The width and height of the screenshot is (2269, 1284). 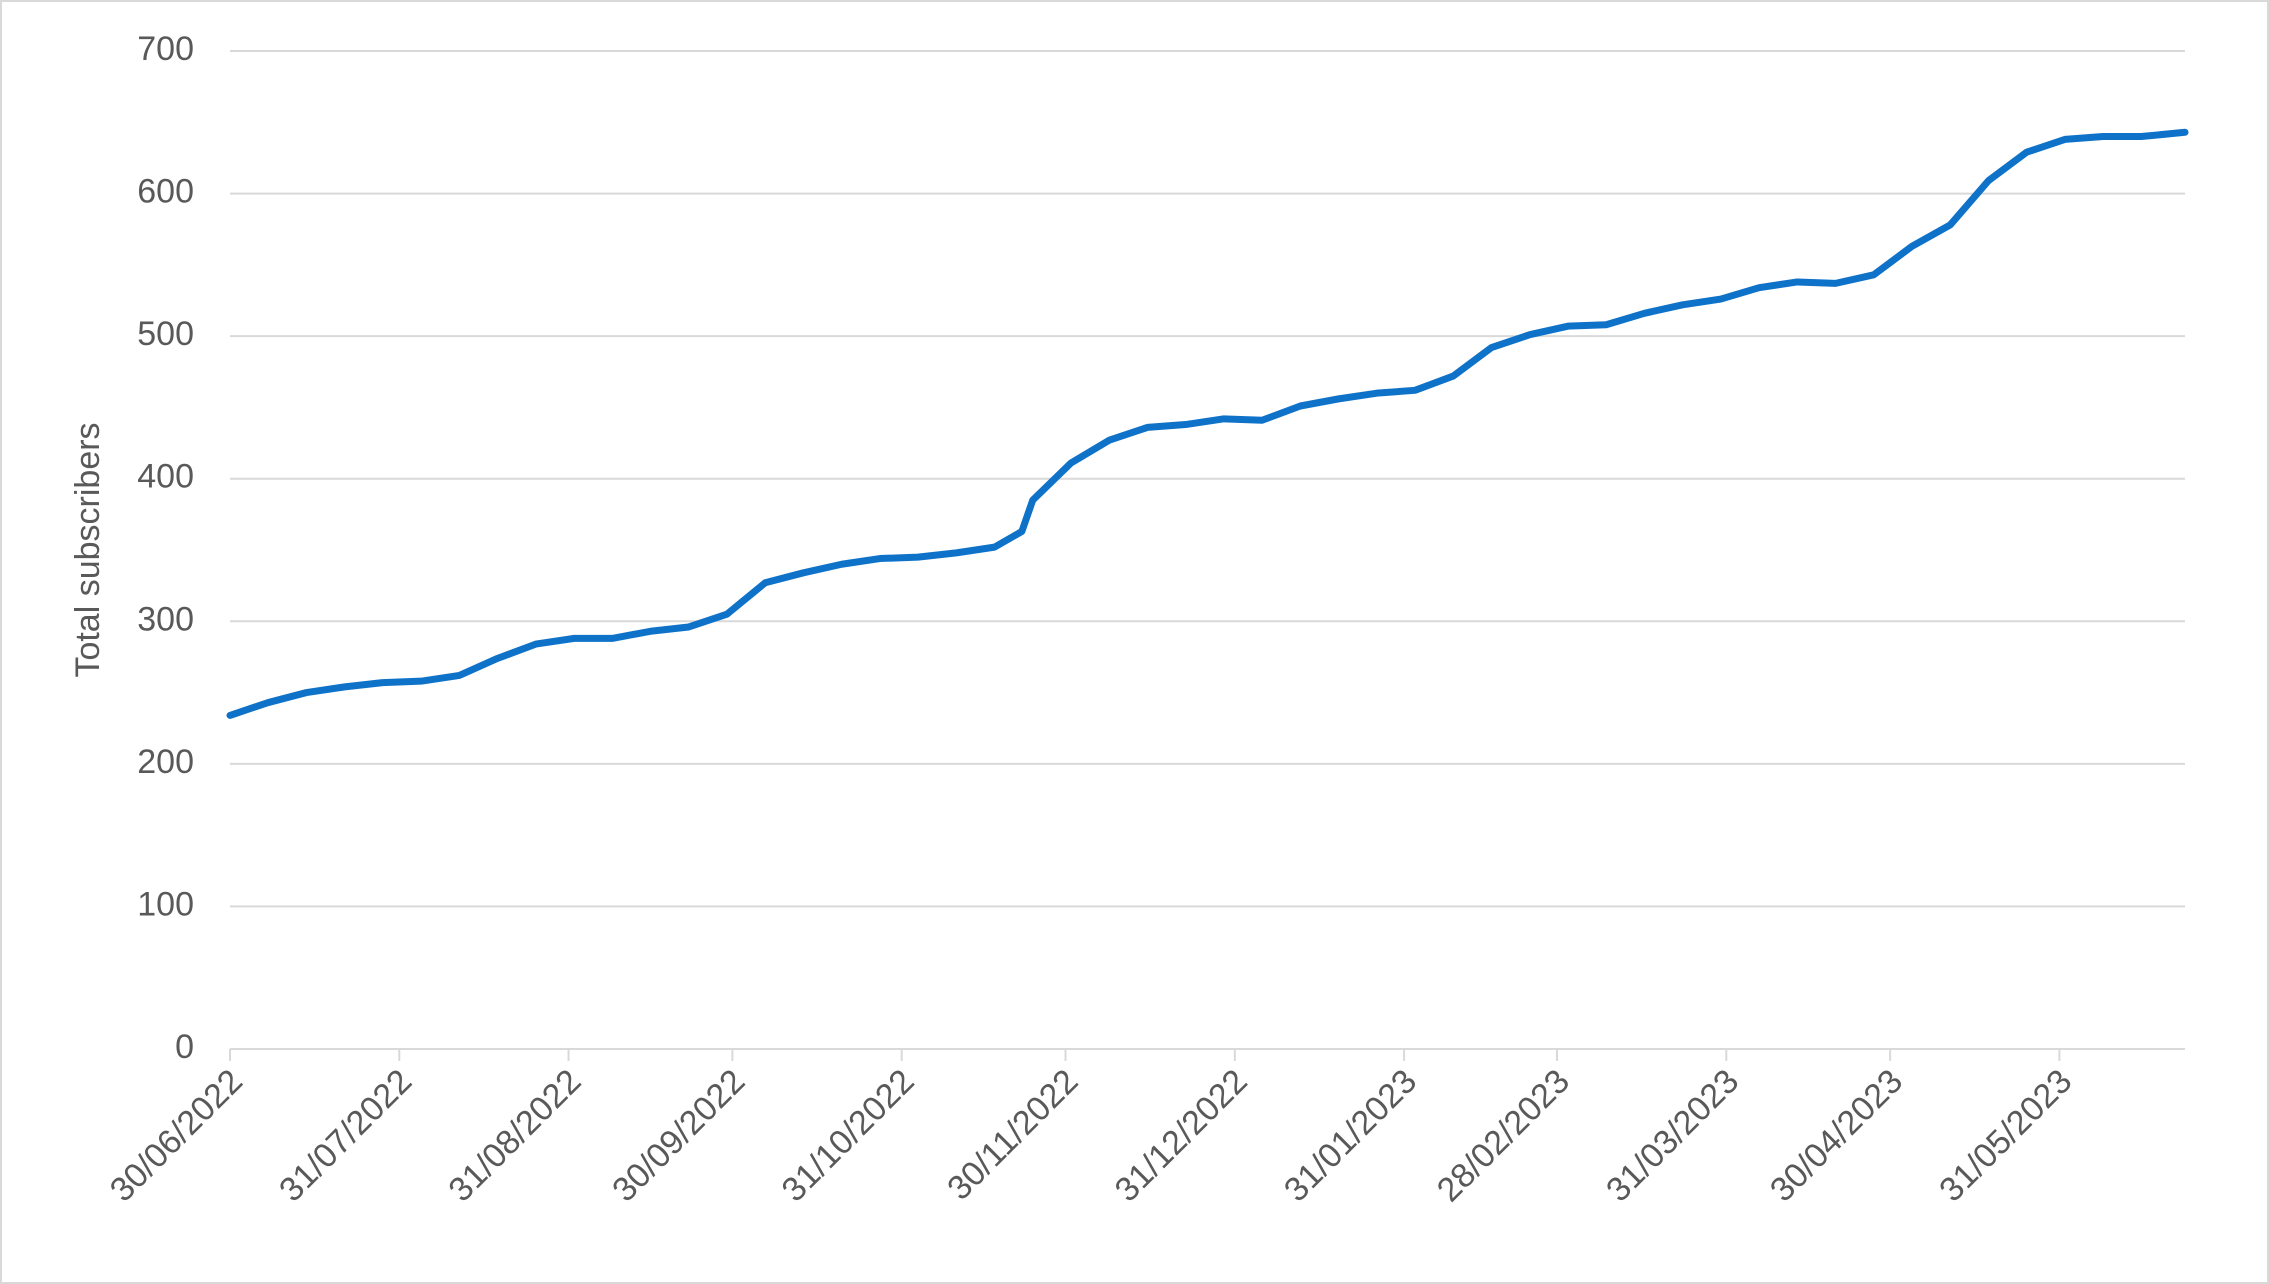 I want to click on y-tick-label: 400, so click(x=165, y=477).